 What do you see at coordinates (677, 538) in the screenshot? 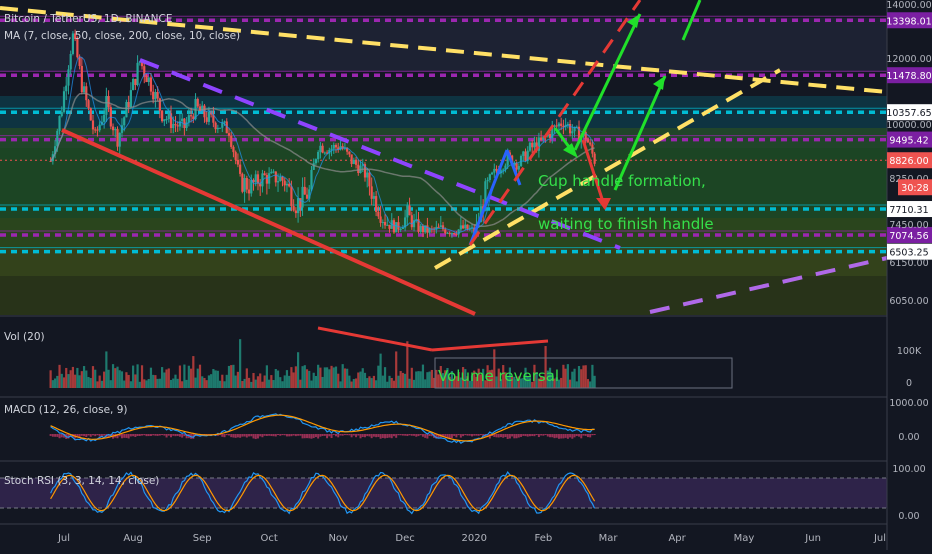
I see `x-tick-9: Apr` at bounding box center [677, 538].